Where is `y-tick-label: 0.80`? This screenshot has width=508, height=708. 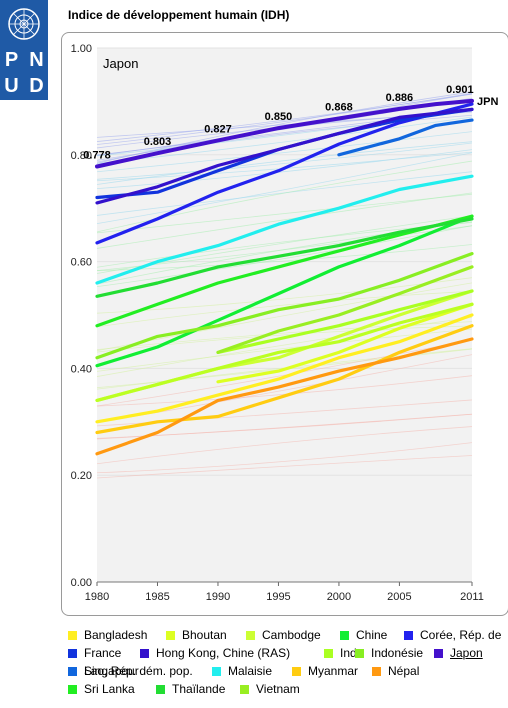
y-tick-label: 0.80 is located at coordinates (81, 156).